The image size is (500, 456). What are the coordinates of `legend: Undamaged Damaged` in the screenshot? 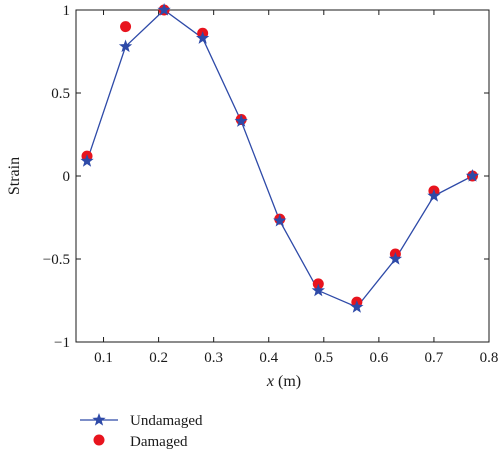 It's located at (141, 431).